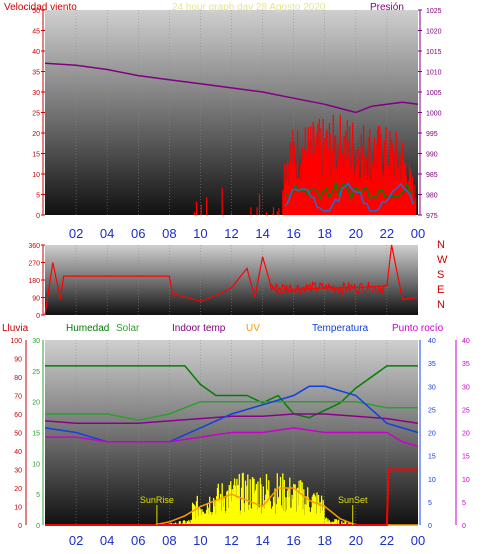  Describe the element at coordinates (293, 233) in the screenshot. I see `x-tick-label-top: 16` at that location.